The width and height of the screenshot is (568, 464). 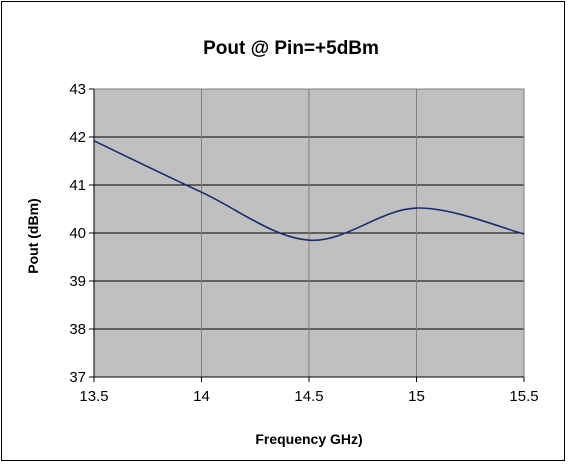 What do you see at coordinates (77, 377) in the screenshot?
I see `y-tick-label: 37` at bounding box center [77, 377].